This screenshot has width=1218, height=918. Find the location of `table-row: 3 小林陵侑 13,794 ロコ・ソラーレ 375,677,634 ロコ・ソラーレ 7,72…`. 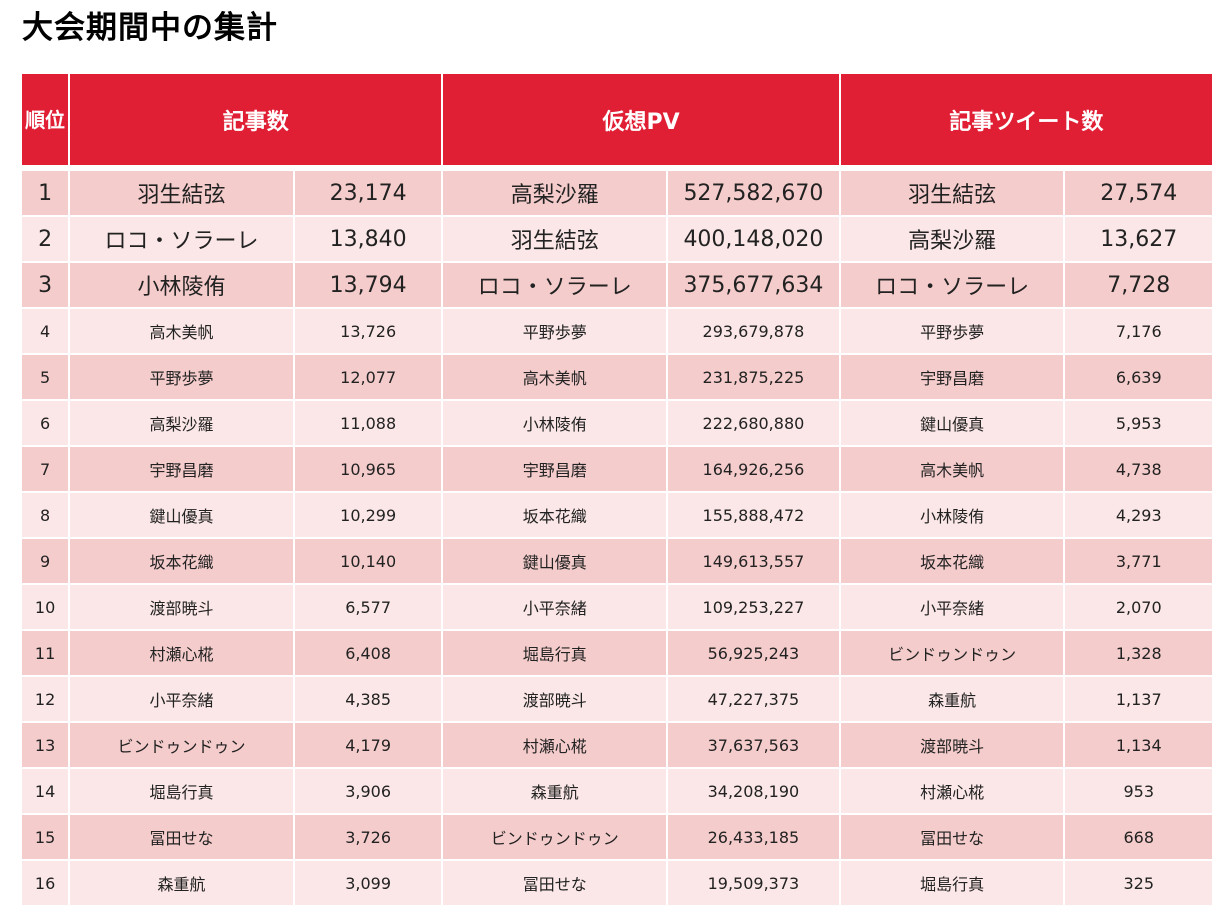

table-row: 3 小林陵侑 13,794 ロコ・ソラーレ 375,677,634 ロコ・ソラーレ 7,72… is located at coordinates (617, 285).